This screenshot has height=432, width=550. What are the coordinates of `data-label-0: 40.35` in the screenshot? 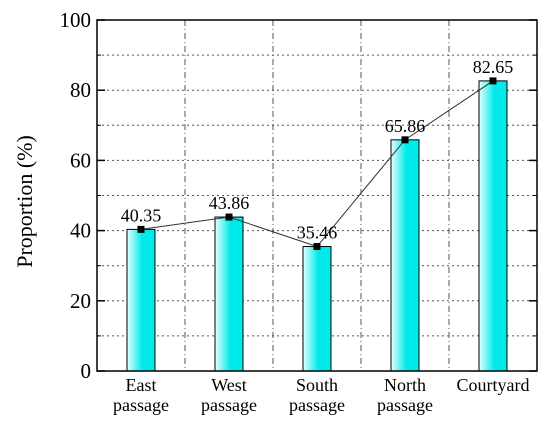 It's located at (141, 215).